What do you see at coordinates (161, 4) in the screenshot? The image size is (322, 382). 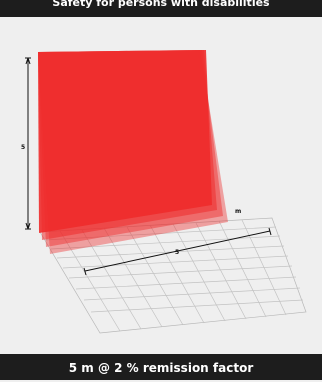 I see `header-title: Safety for persons with disabilities` at bounding box center [161, 4].